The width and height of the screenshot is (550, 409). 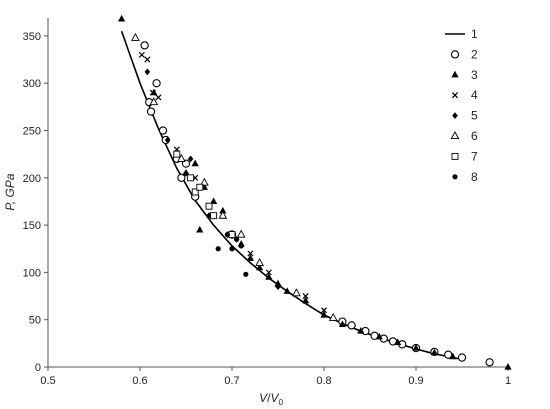 I want to click on y-tick-label: 50, so click(x=35, y=321).